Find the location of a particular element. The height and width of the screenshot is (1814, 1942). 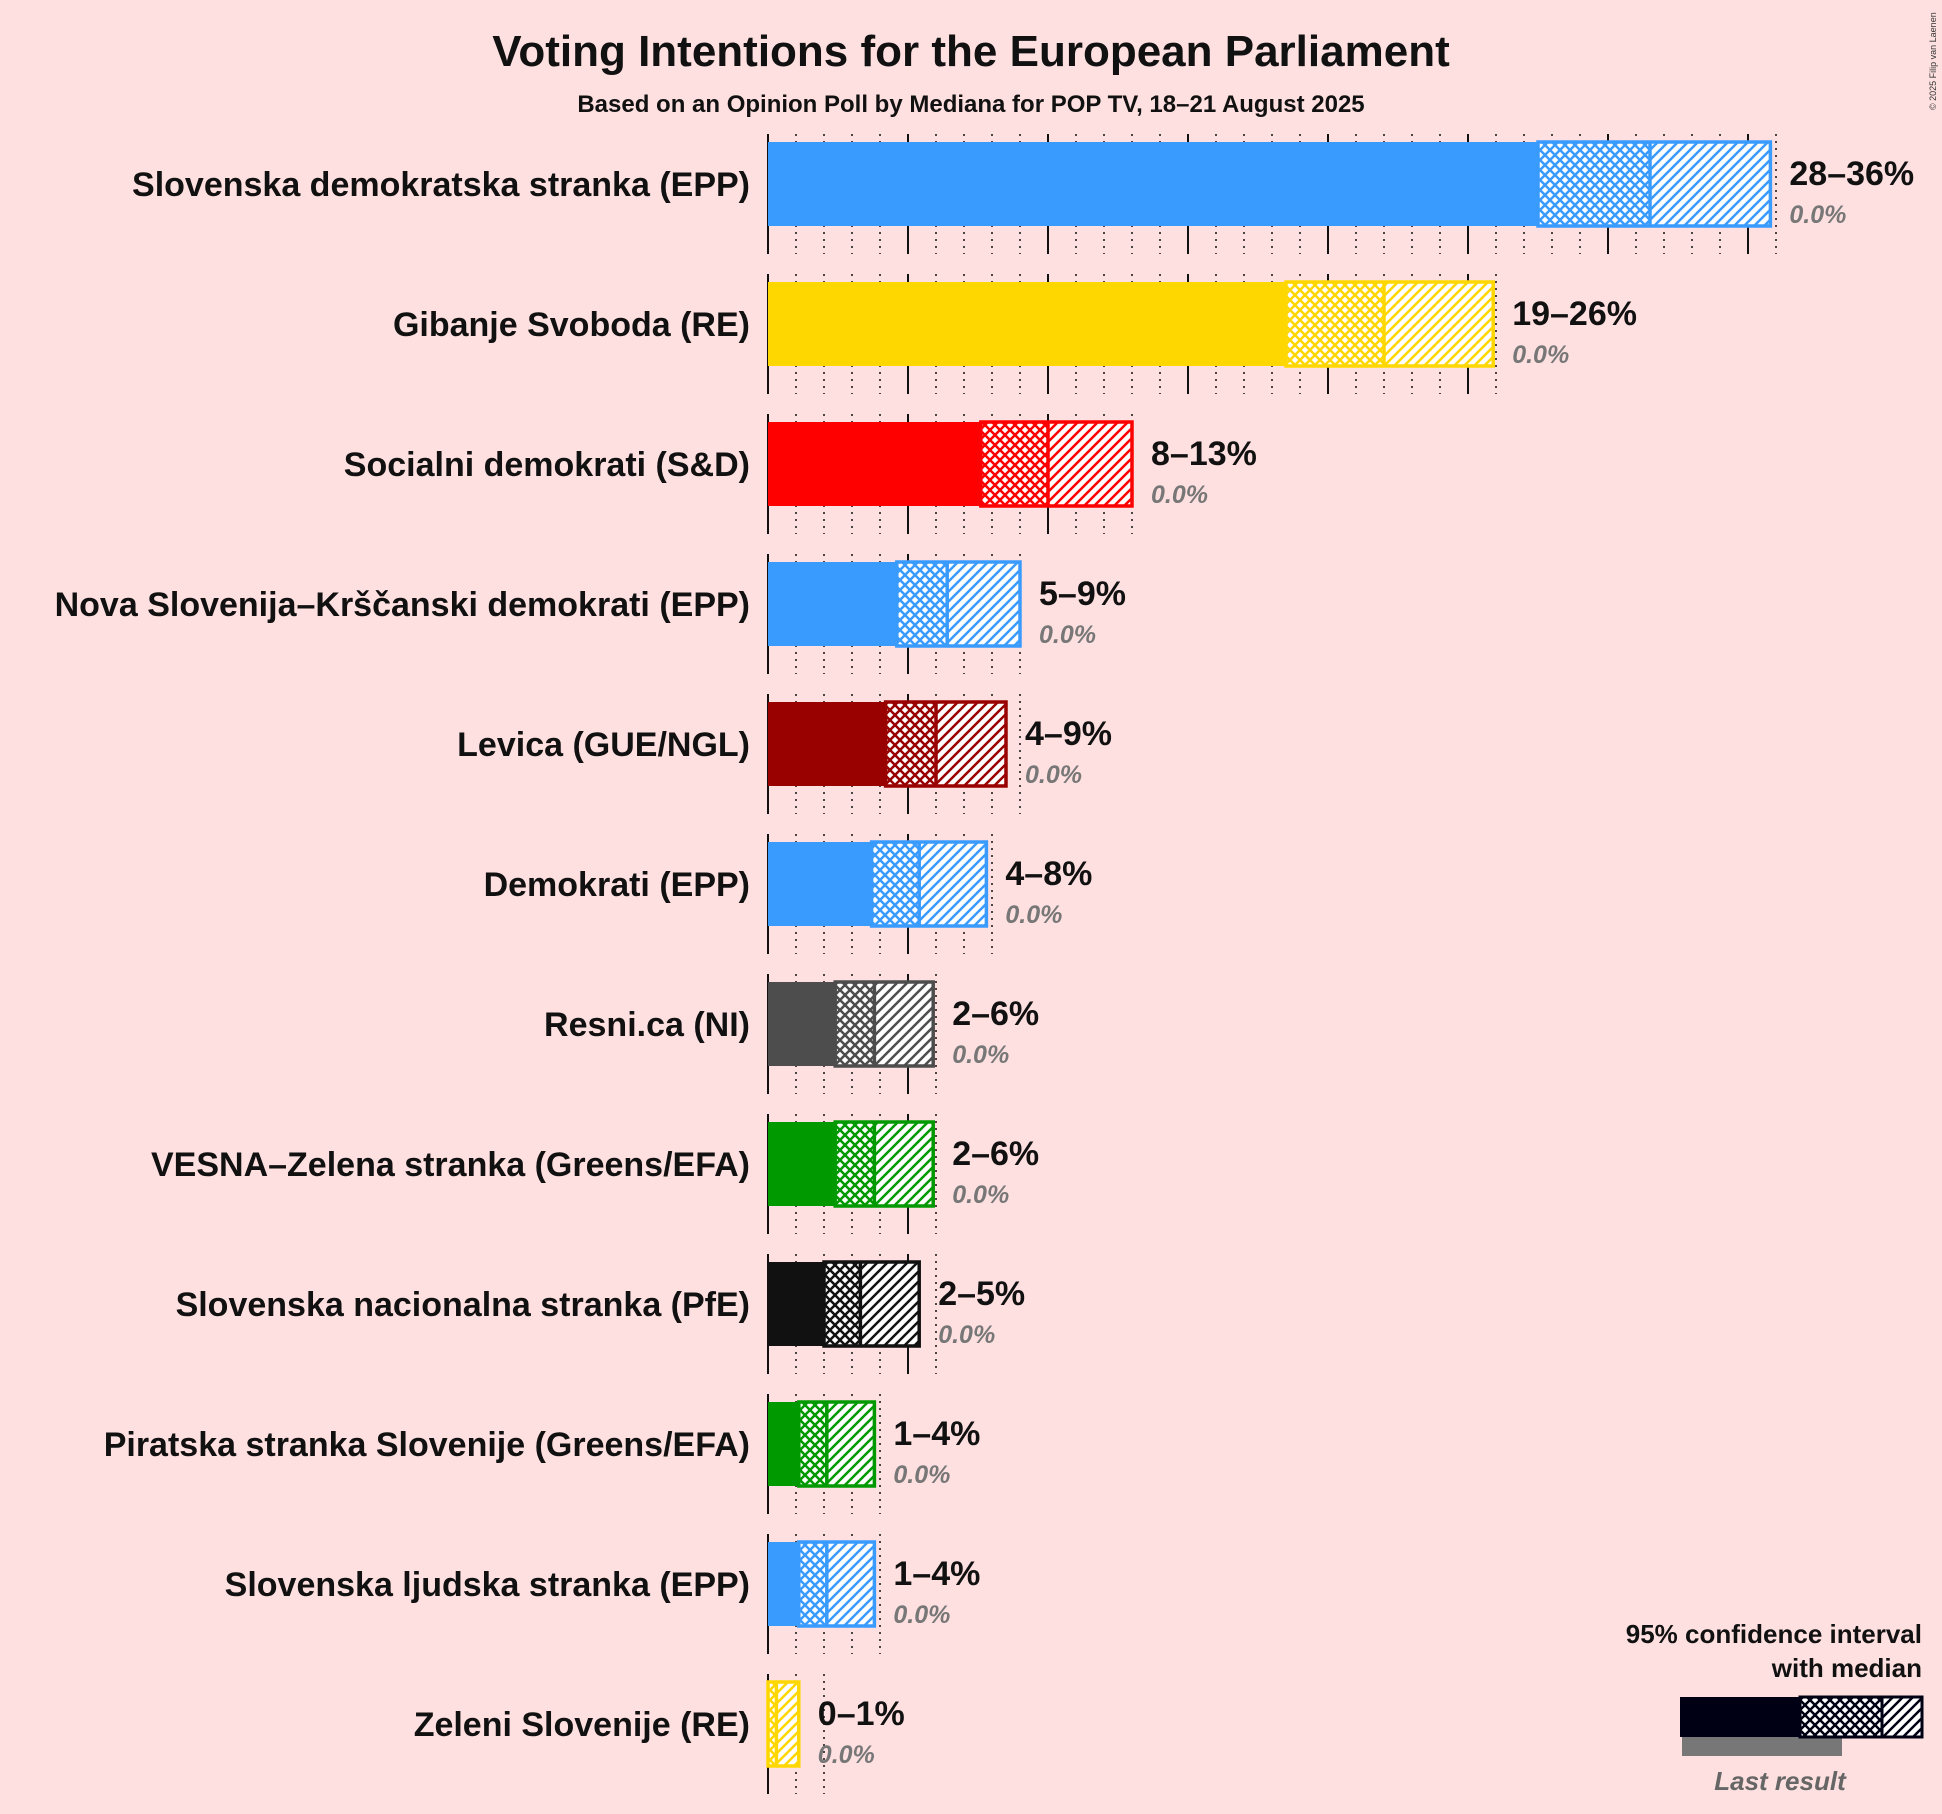

legend-last-result-bar is located at coordinates (1762, 1746).